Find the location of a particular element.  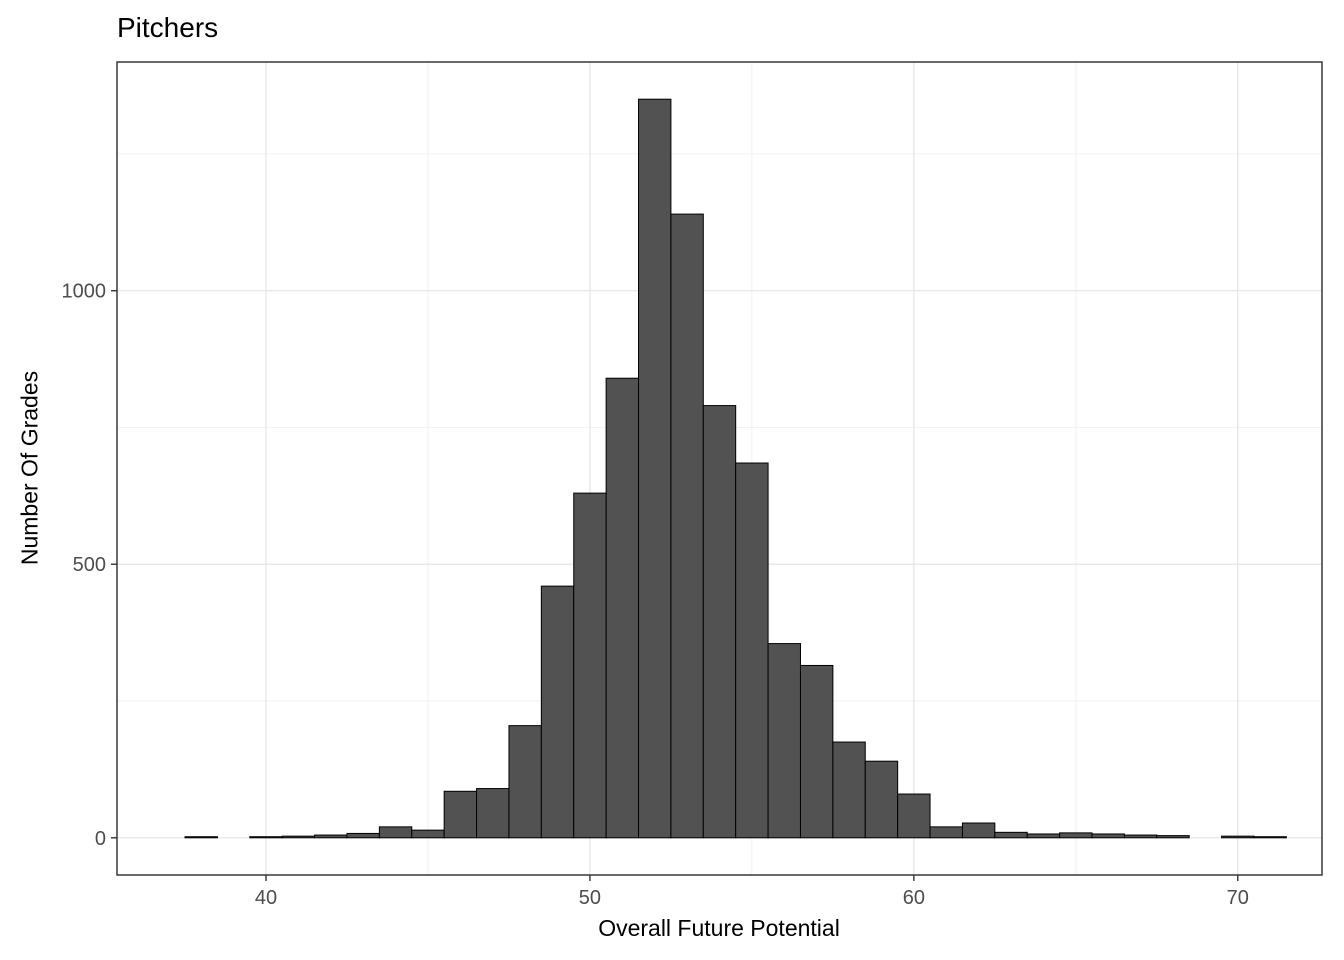

x-axis-tick-label: 50 is located at coordinates (590, 898).